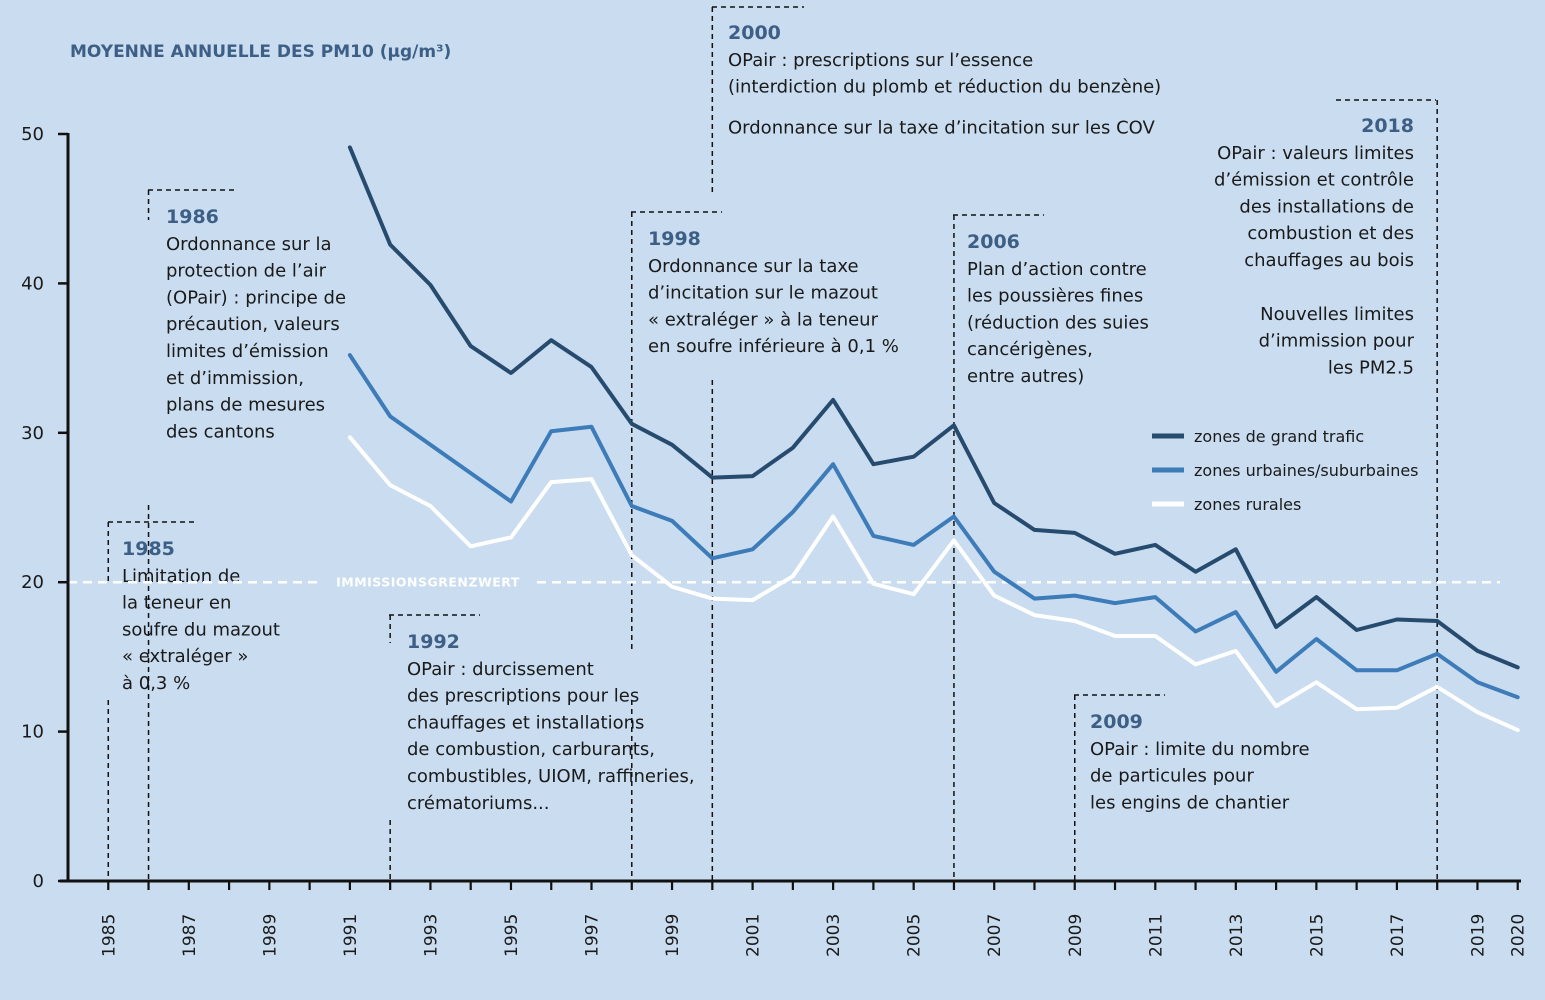 The height and width of the screenshot is (1000, 1545). Describe the element at coordinates (753, 266) in the screenshot. I see `annotation-text: Ordonnance sur la taxe` at that location.